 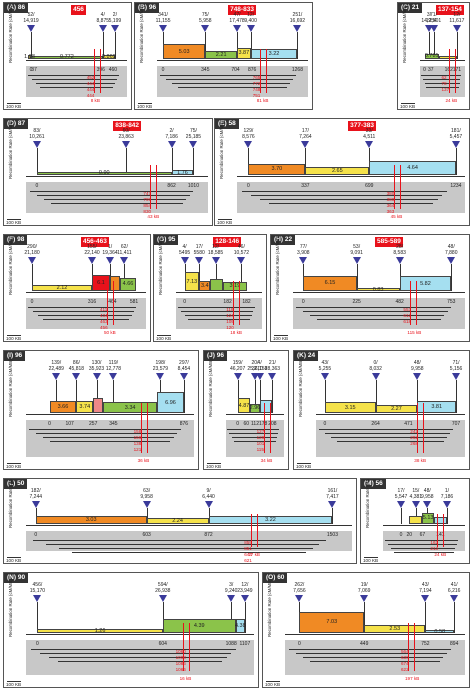 What do you see at coordinates (260, 431) in the screenshot?
I see `breakpoint-label: 127` at bounding box center [260, 431].